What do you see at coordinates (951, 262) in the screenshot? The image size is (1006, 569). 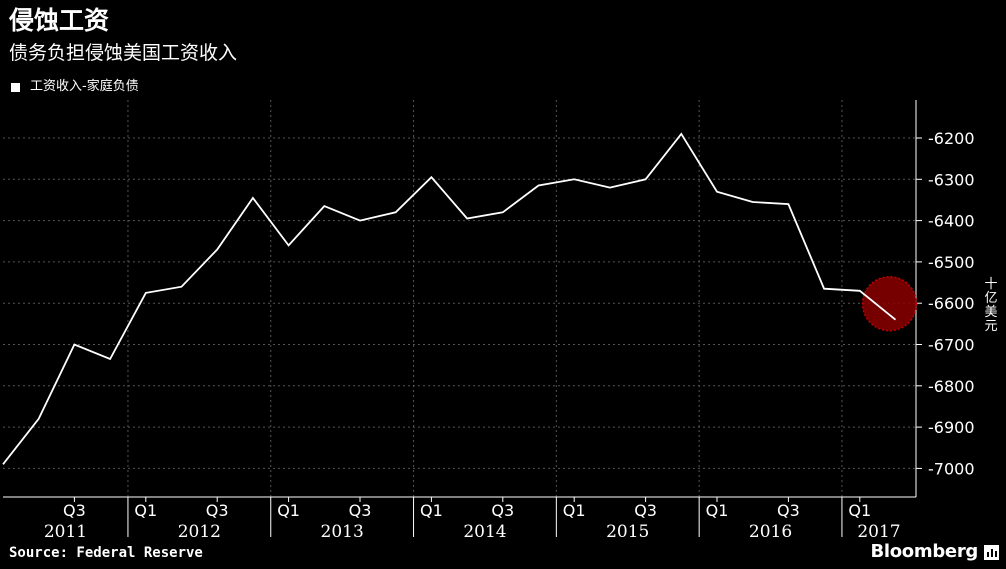 I see `y-tick-label: -6500` at bounding box center [951, 262].